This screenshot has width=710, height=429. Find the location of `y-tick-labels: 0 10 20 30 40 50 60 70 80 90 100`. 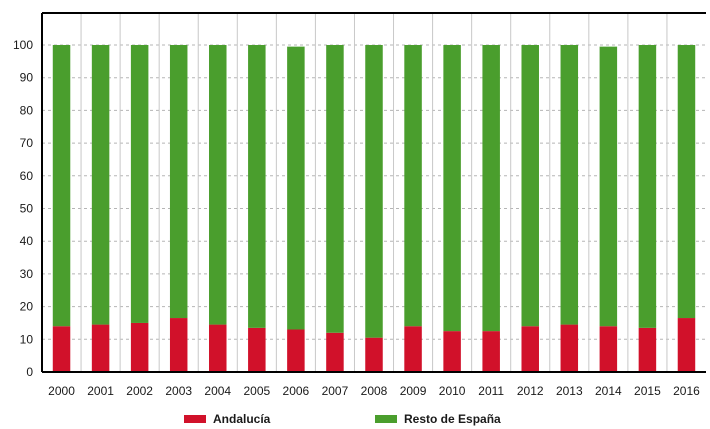

y-tick-labels: 0 10 20 30 40 50 60 70 80 90 100 is located at coordinates (23, 208).